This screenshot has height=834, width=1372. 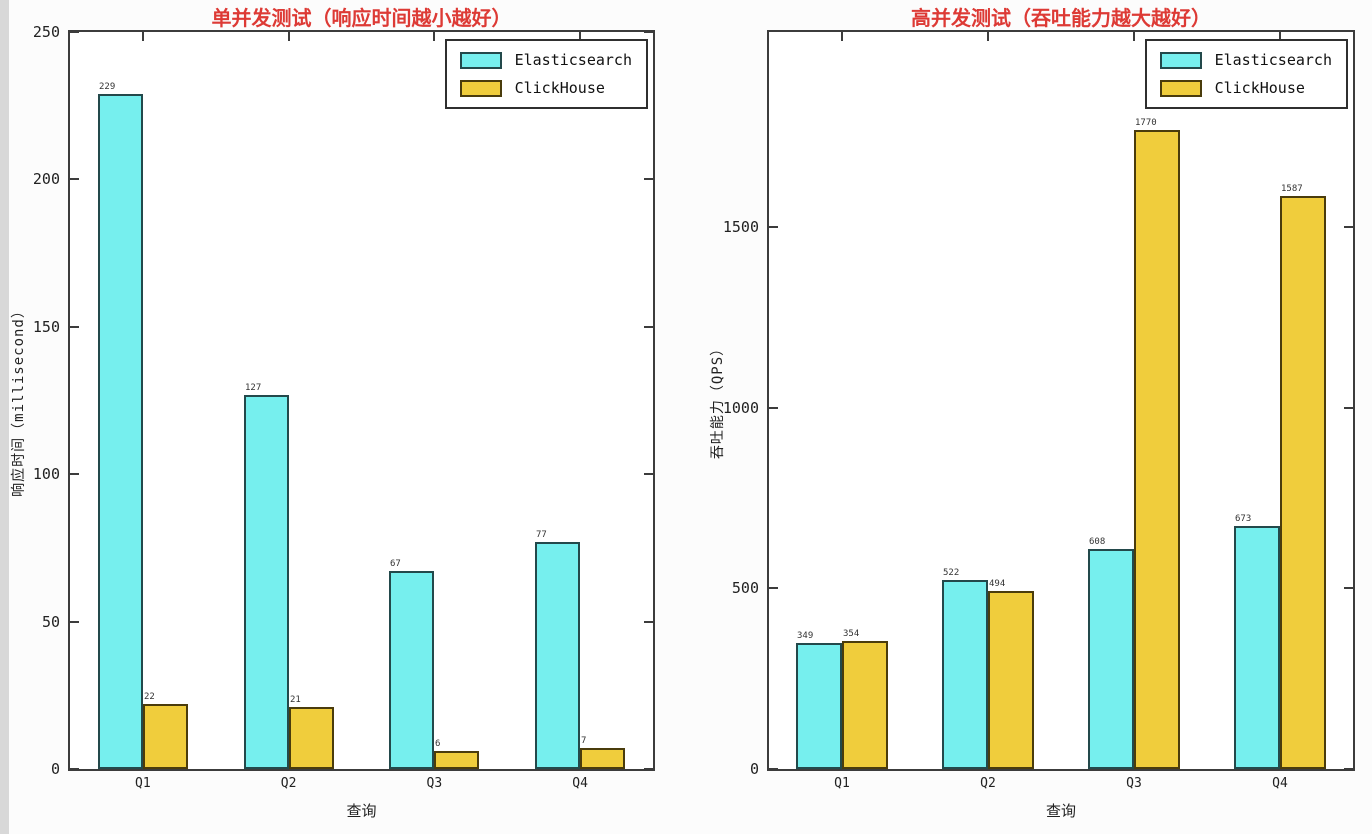 I want to click on bar-value-label: 77, so click(x=541, y=535).